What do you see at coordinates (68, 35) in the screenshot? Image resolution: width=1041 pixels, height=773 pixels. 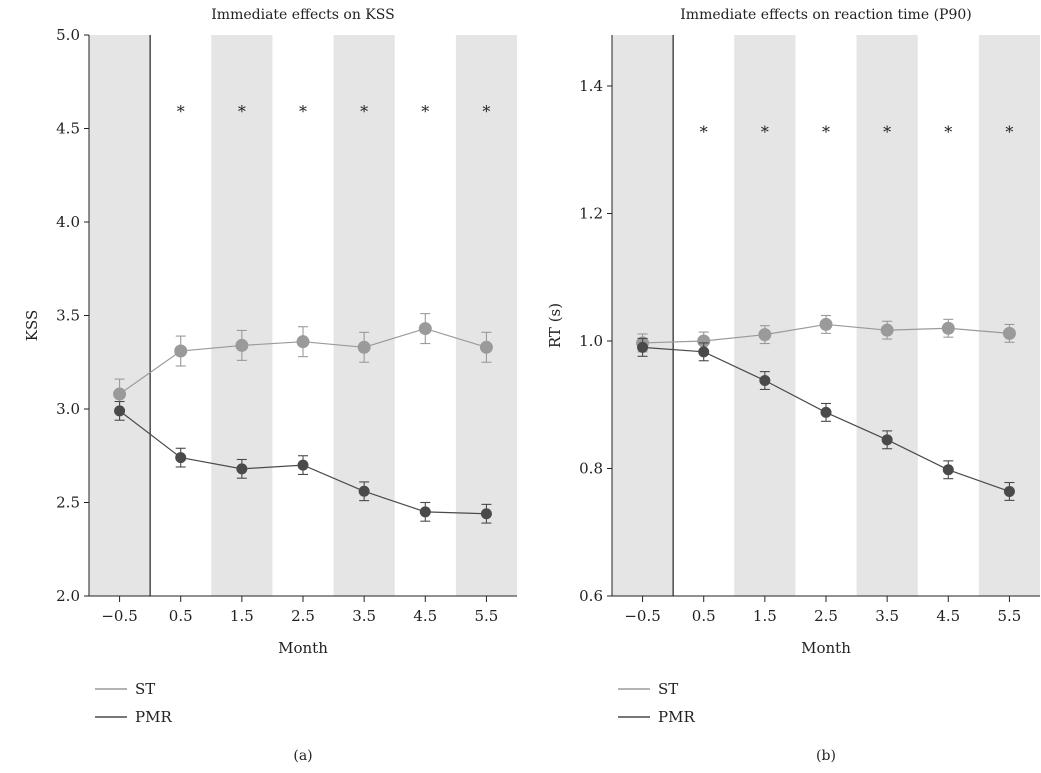 I see `chart-0-y-tick-label: 5.0` at bounding box center [68, 35].